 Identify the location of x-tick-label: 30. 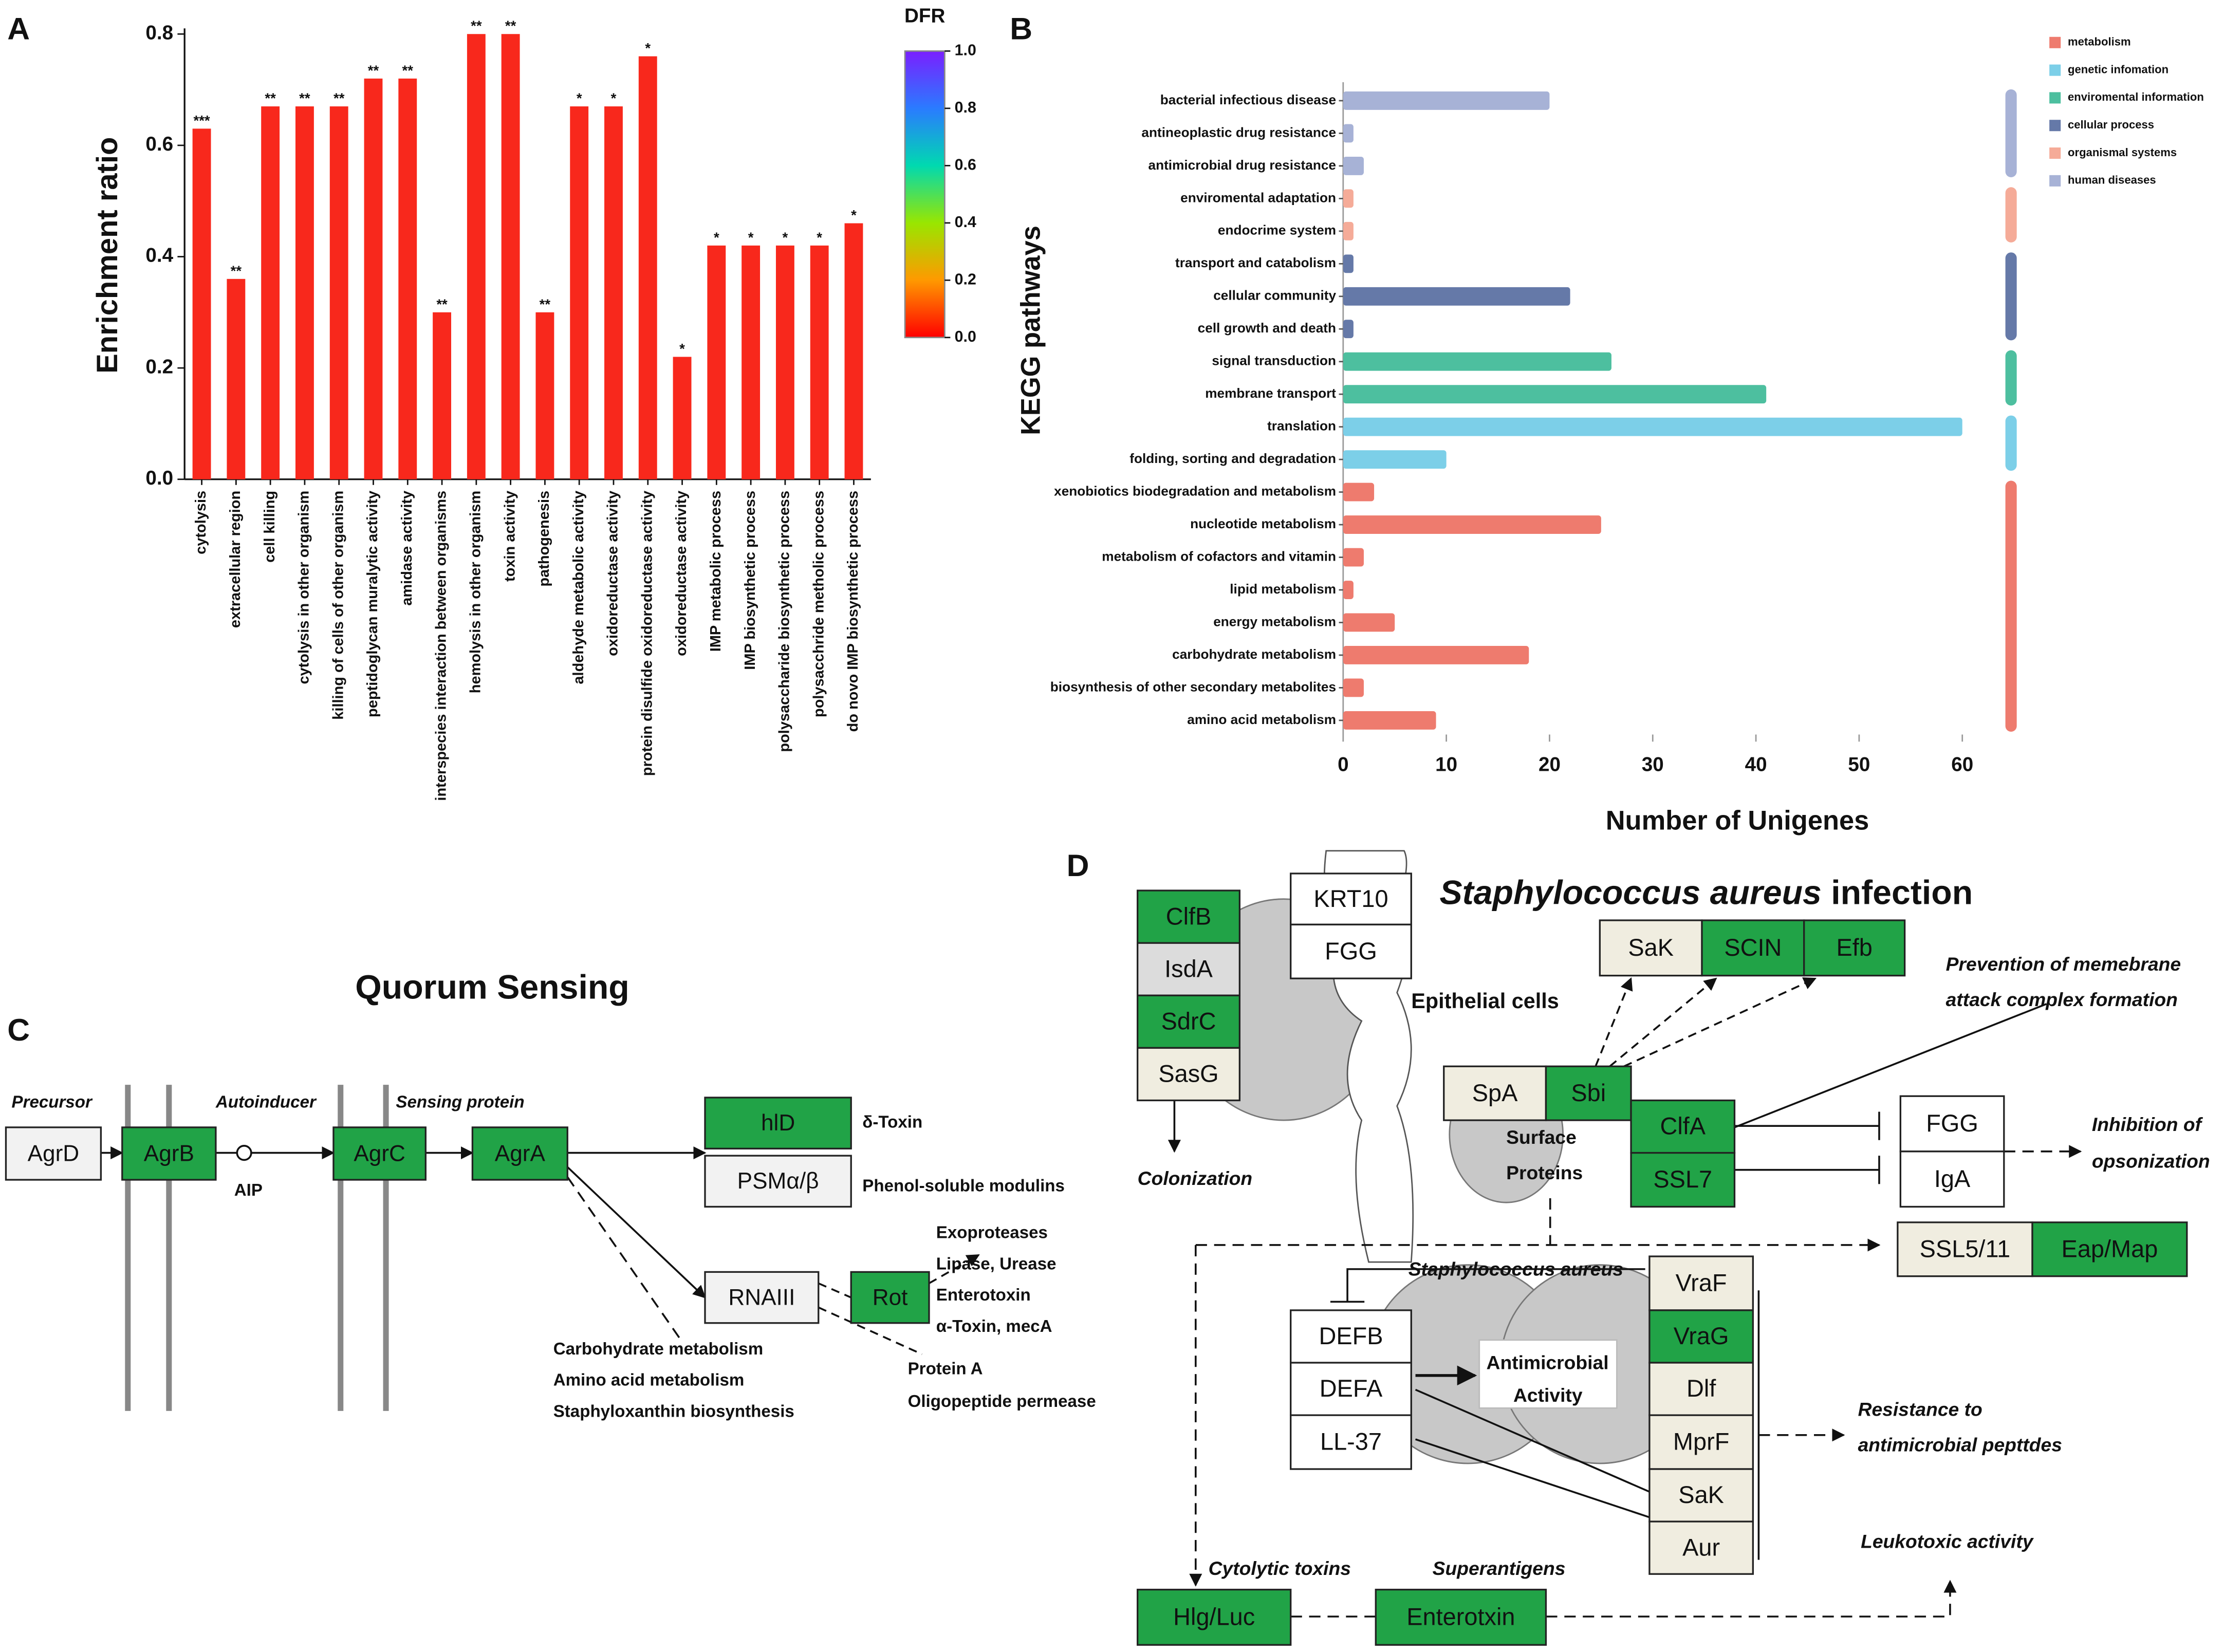
(1653, 764).